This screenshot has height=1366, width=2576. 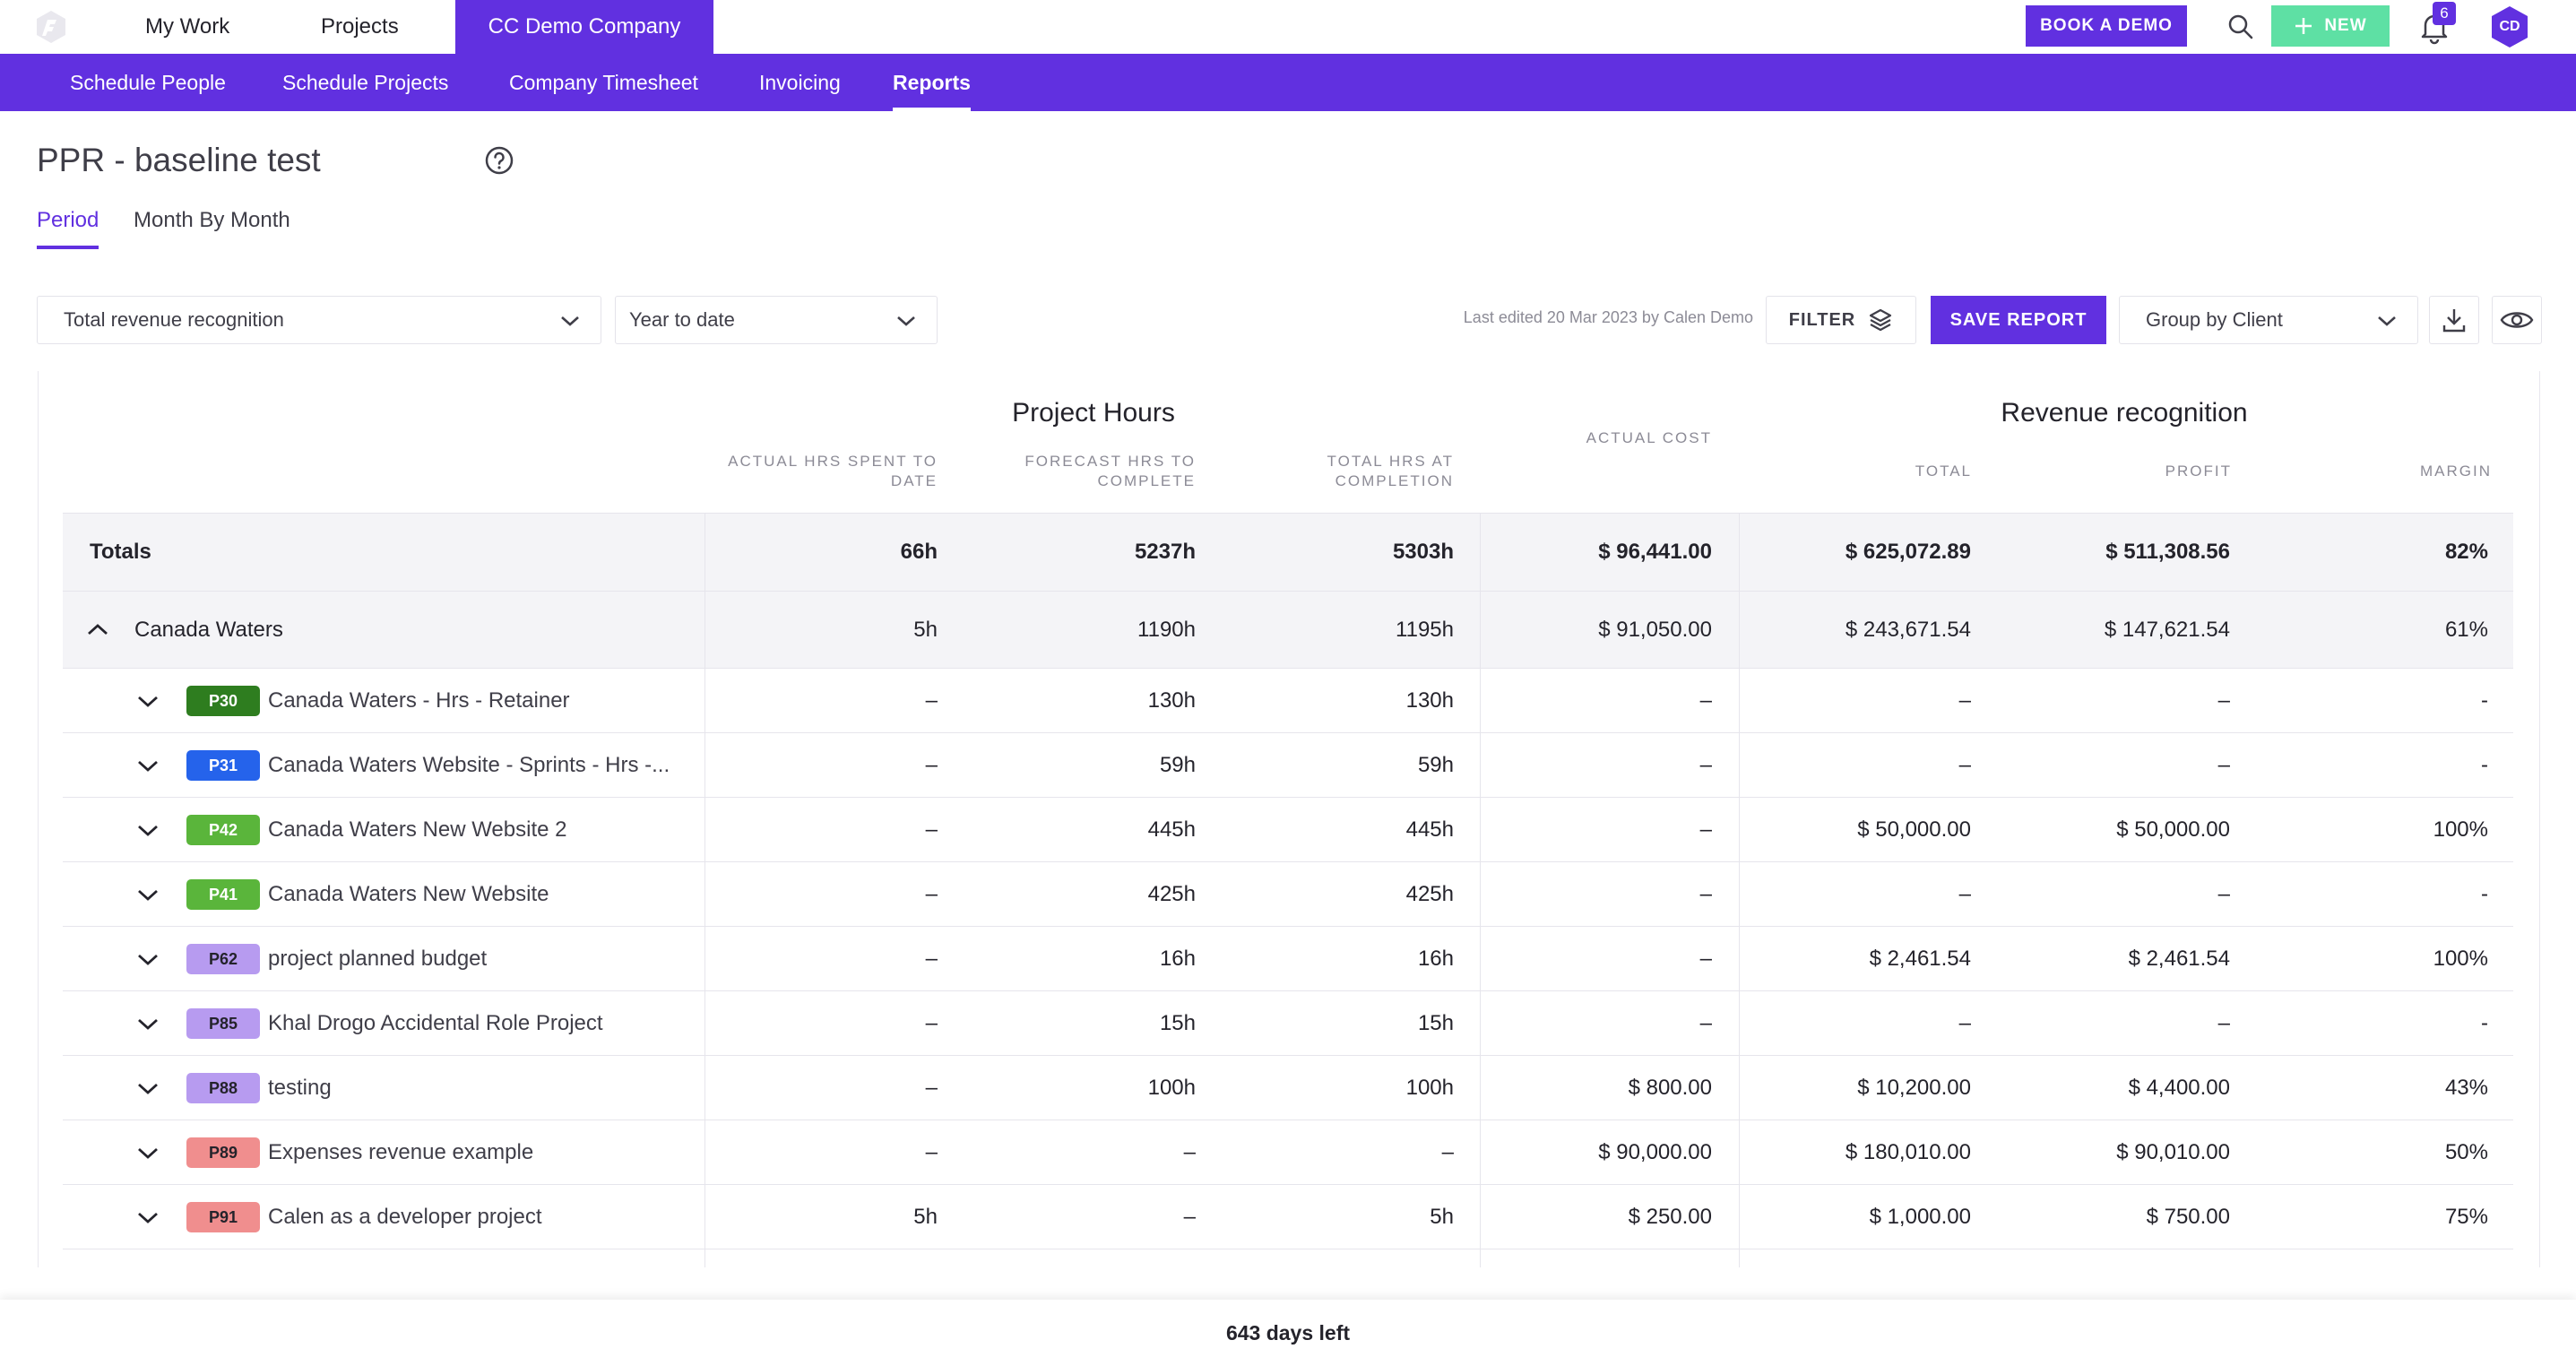 I want to click on download-button, so click(x=2454, y=320).